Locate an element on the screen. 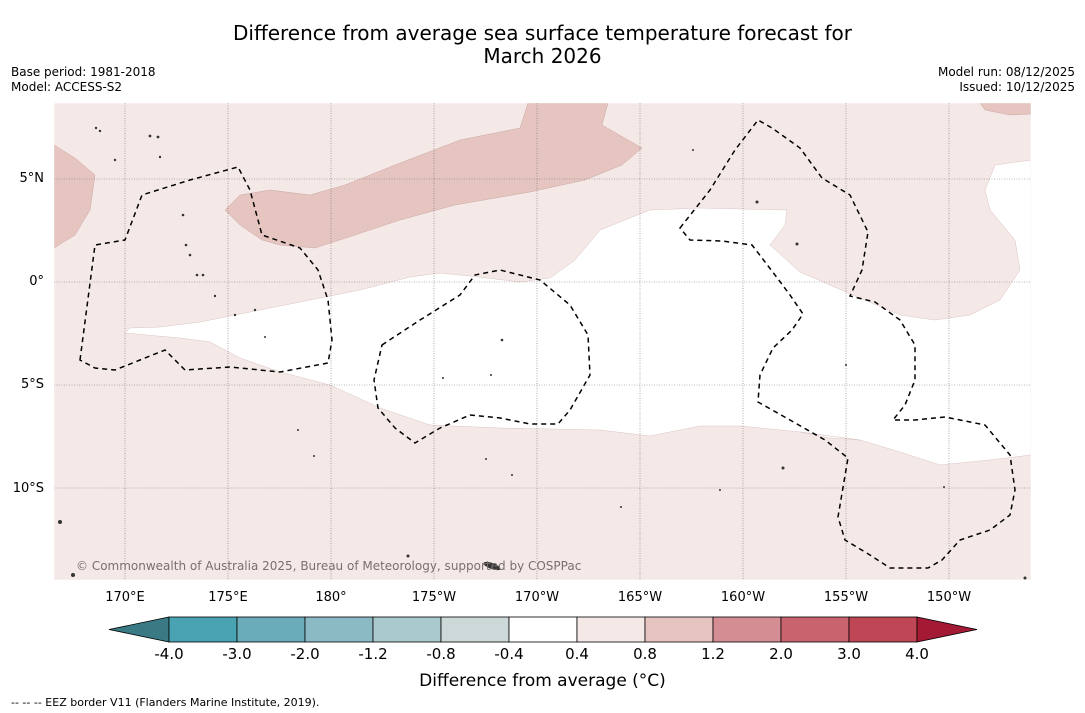  meta-left: Base period: 1981-2018 Model: ACCESS-S2 is located at coordinates (83, 80).